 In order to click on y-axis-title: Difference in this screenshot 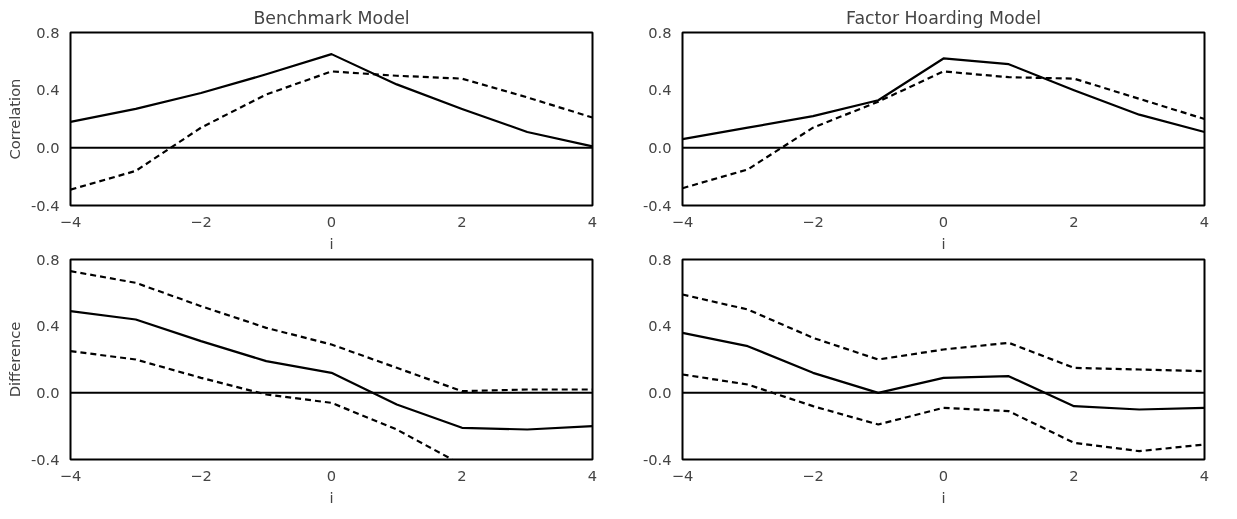, I will do `click(14, 359)`.